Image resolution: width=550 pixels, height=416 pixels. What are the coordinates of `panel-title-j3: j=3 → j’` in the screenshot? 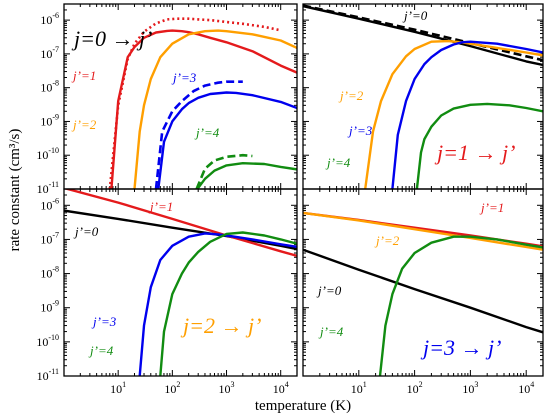 It's located at (460, 347).